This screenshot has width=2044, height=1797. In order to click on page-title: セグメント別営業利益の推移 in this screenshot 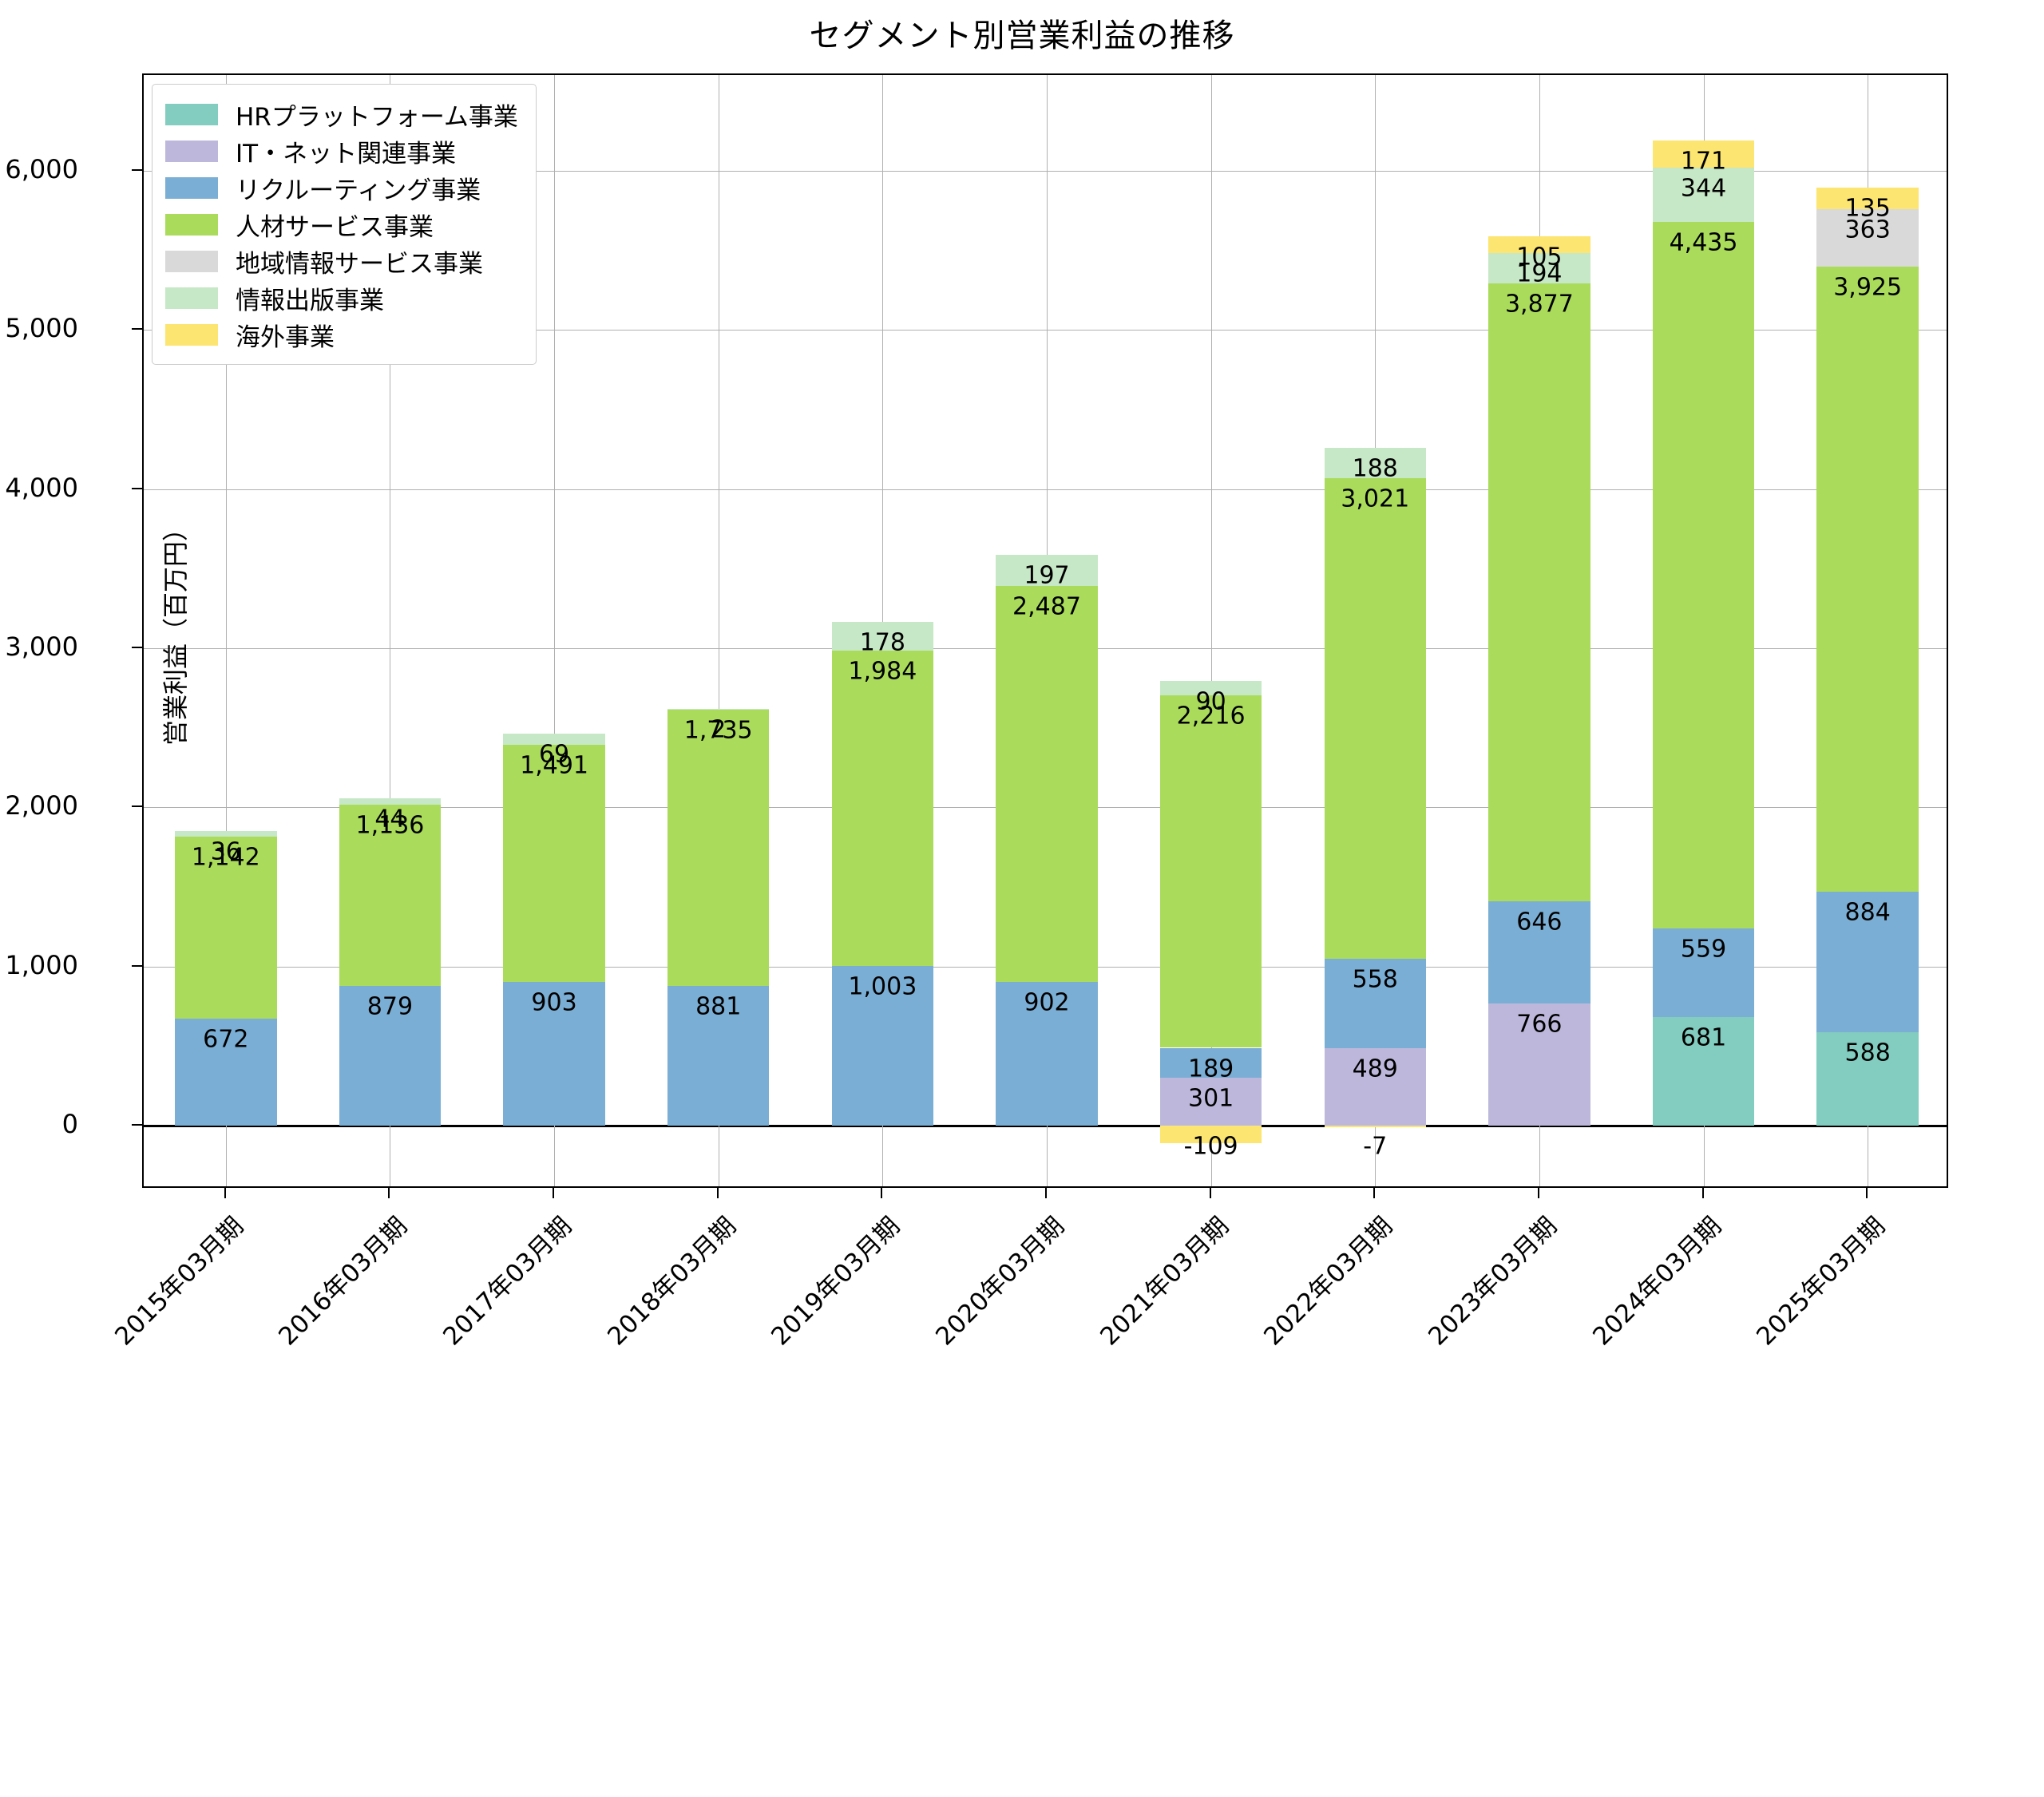, I will do `click(1022, 36)`.